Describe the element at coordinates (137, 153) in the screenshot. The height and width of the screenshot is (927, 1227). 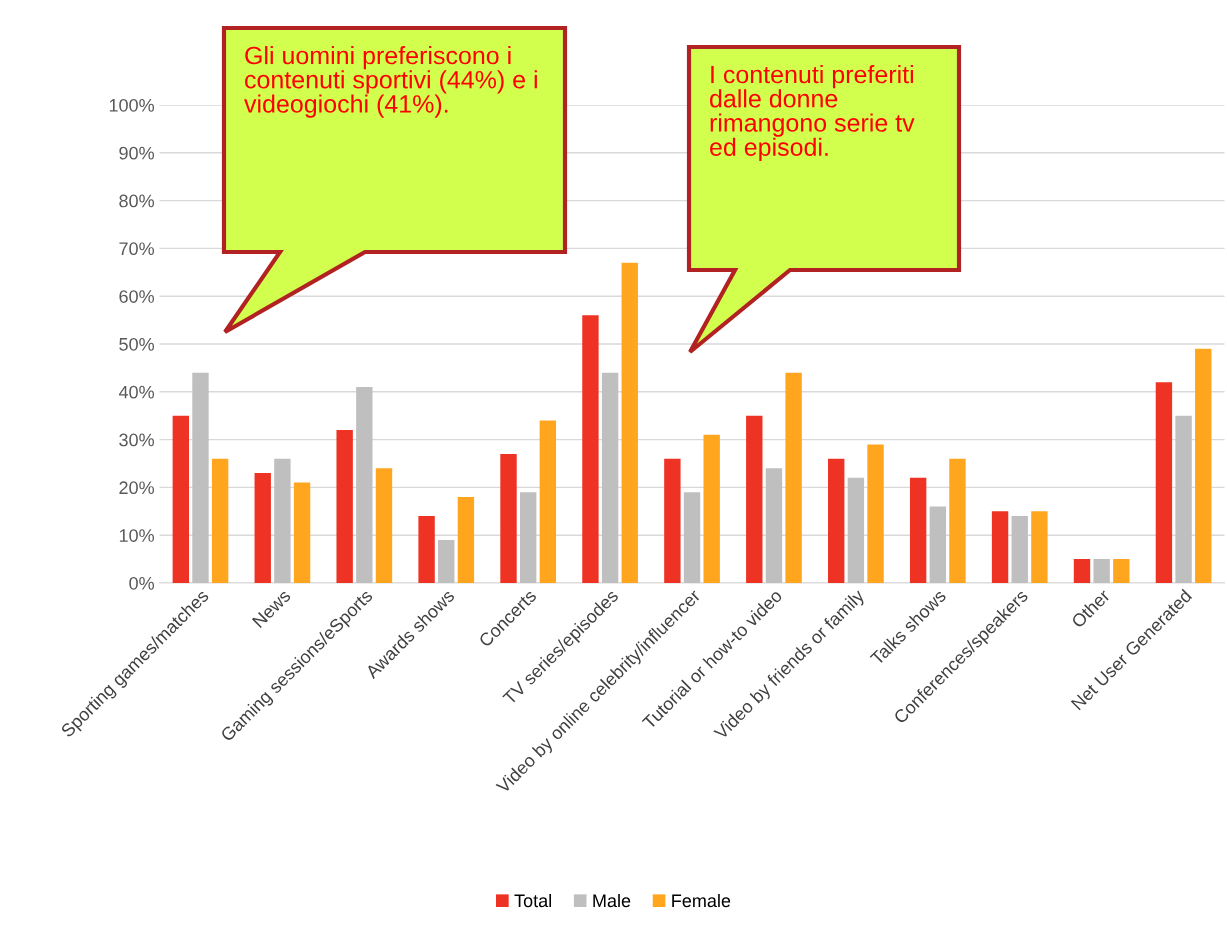
I see `y-tick-label: 90%` at that location.